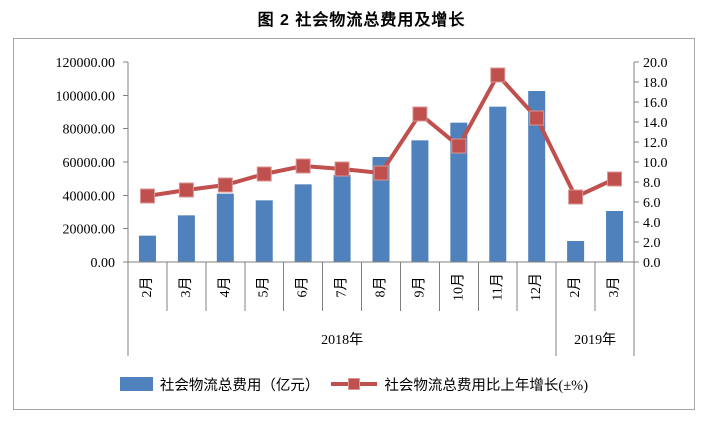  Describe the element at coordinates (486, 385) in the screenshot. I see `line-series-label: 社会物流总费用比上年增长(±%)` at that location.